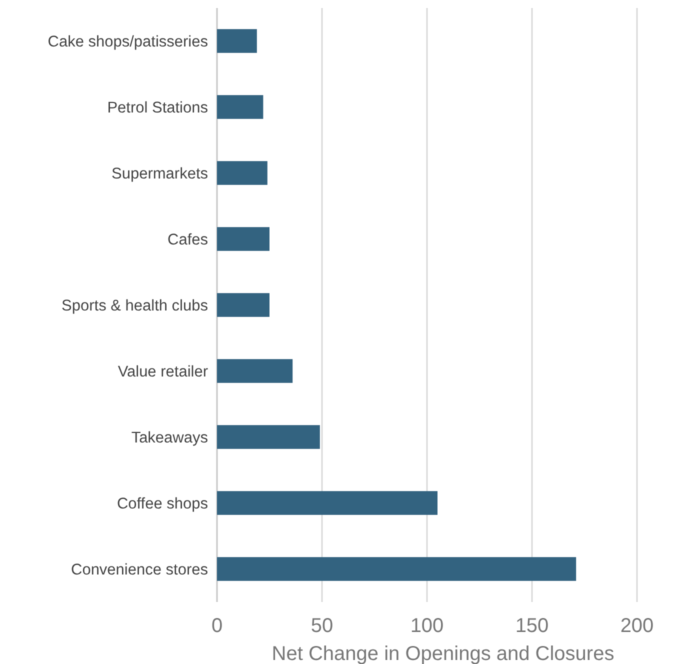 The image size is (673, 664). What do you see at coordinates (637, 626) in the screenshot?
I see `x-tick-label: 200` at bounding box center [637, 626].